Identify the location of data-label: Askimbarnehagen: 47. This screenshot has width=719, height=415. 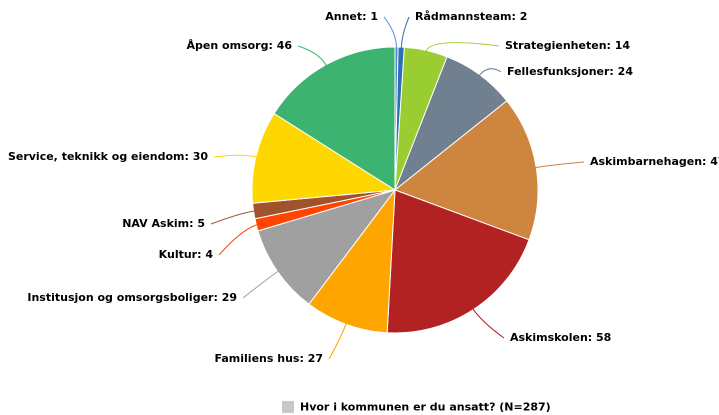
(654, 161).